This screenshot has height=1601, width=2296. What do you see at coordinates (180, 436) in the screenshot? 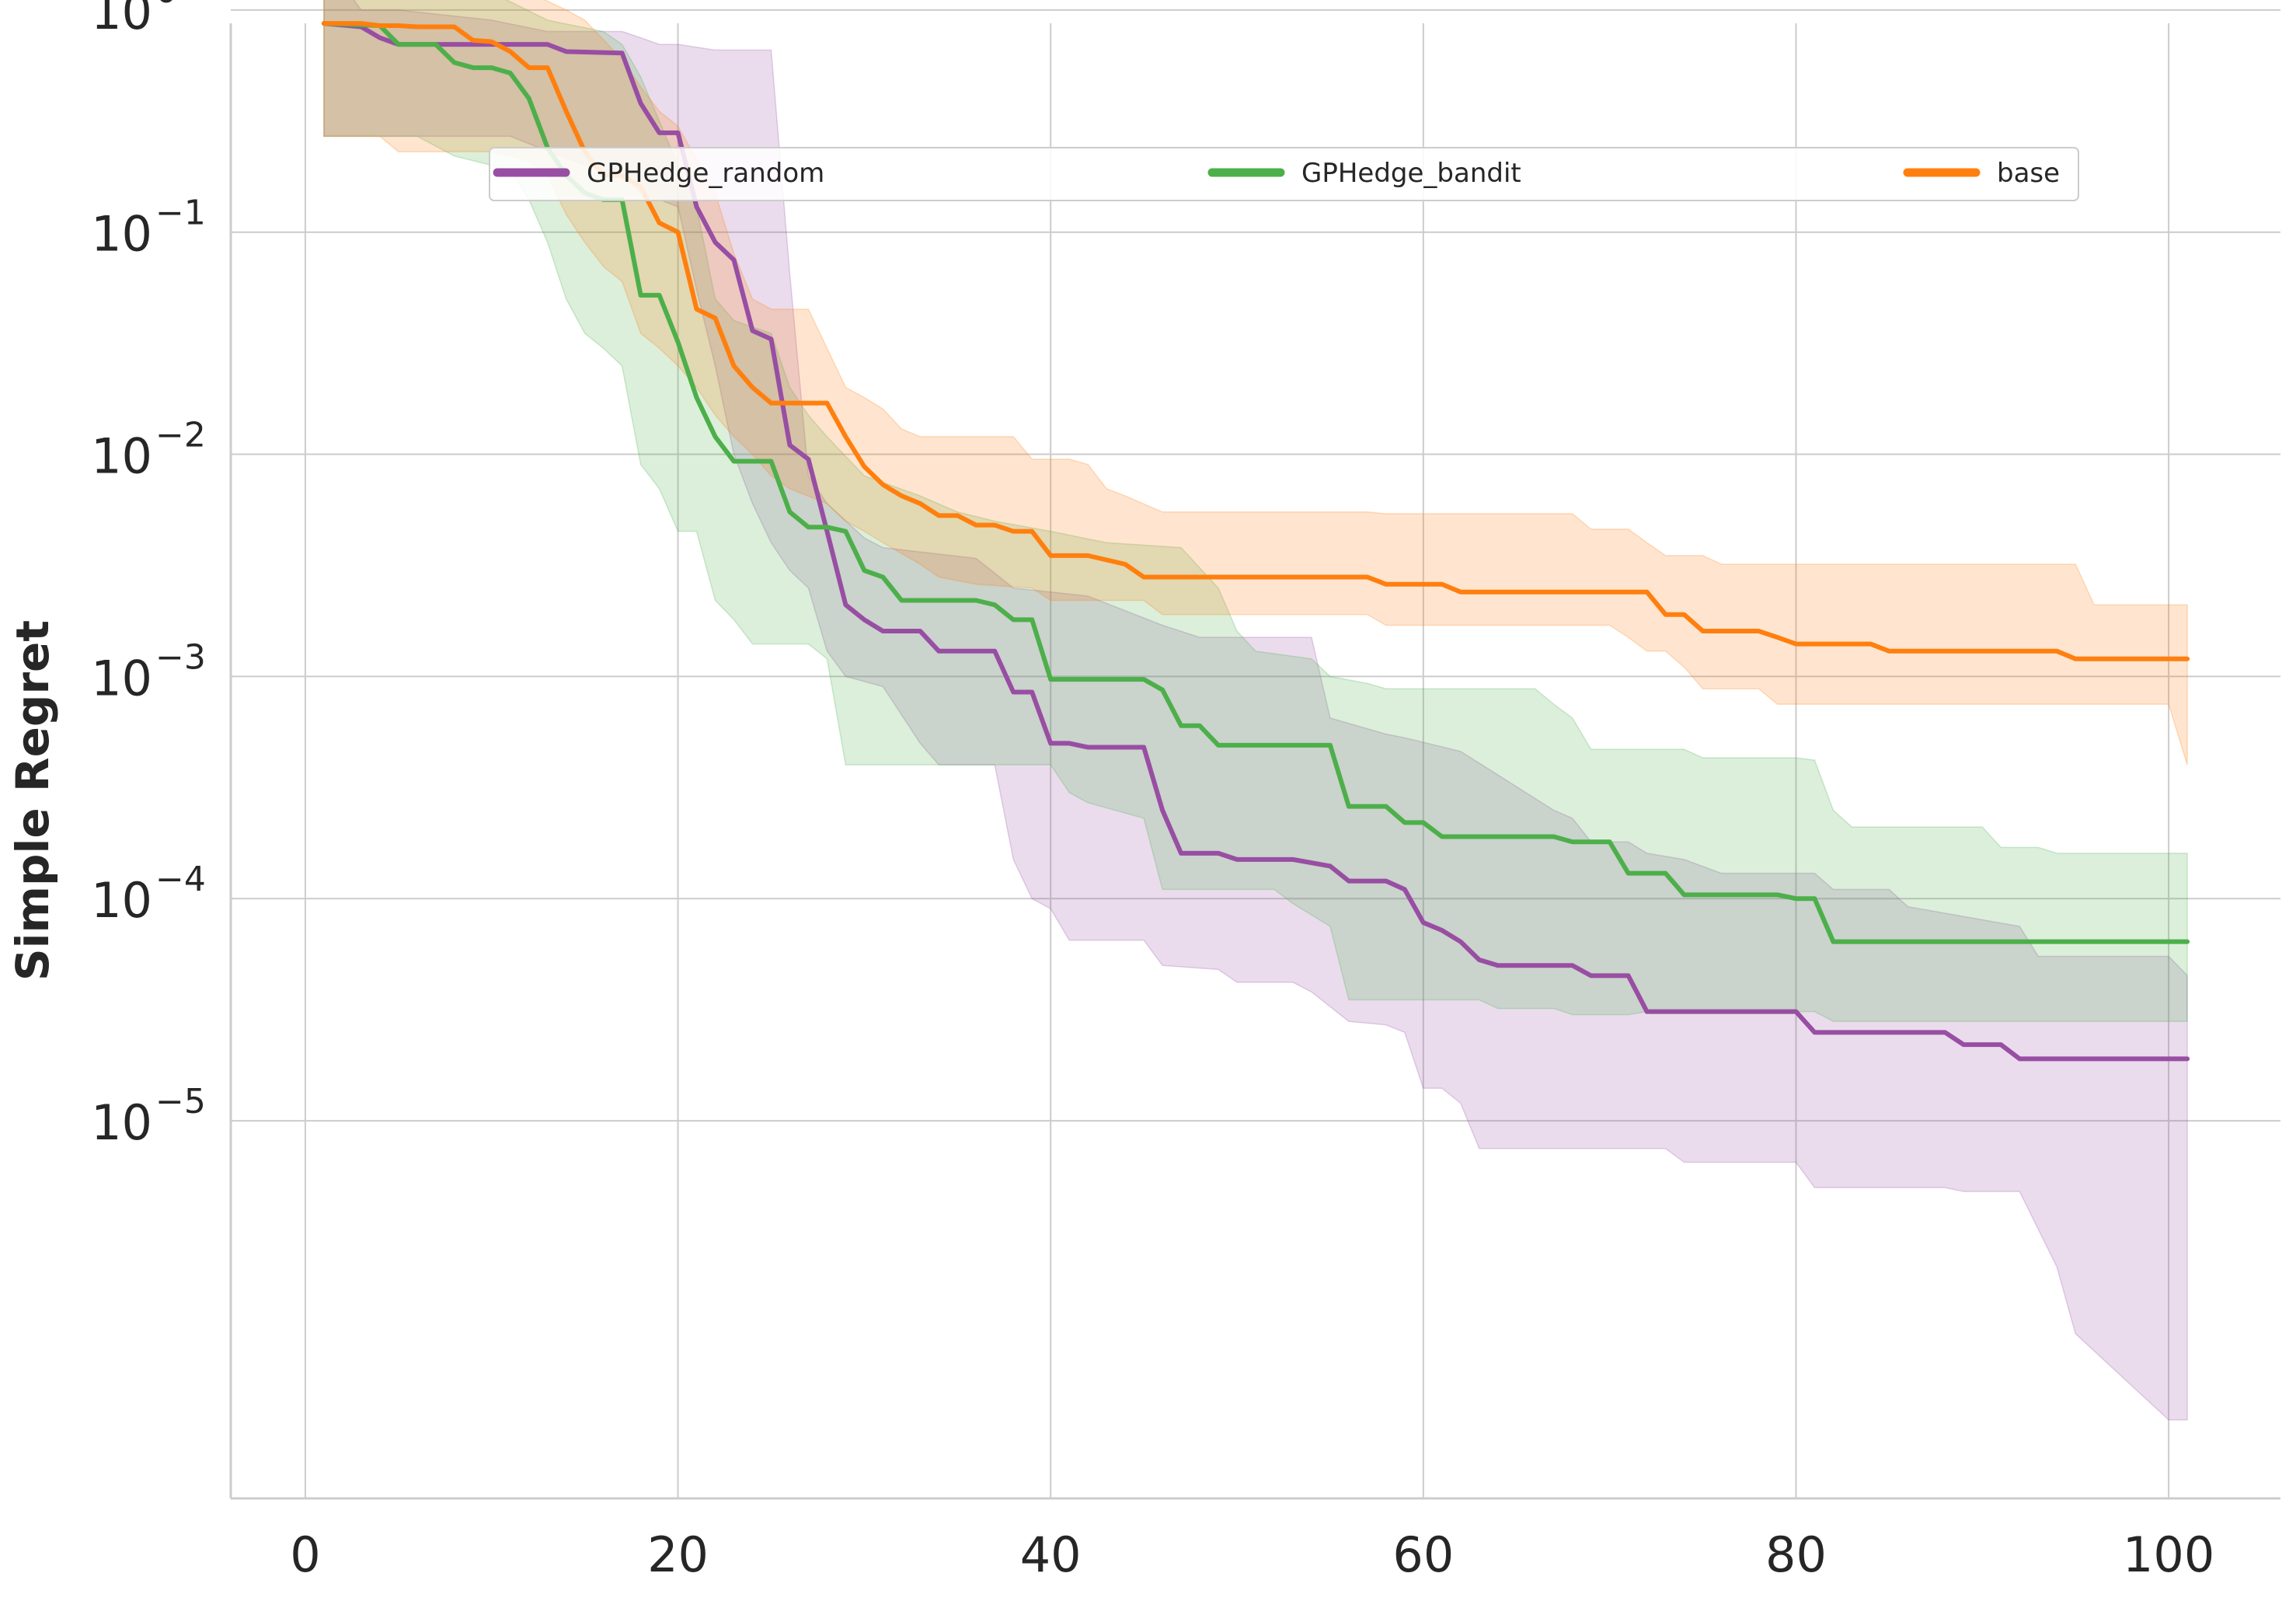
I see `y-tick-exponent: −2` at bounding box center [180, 436].